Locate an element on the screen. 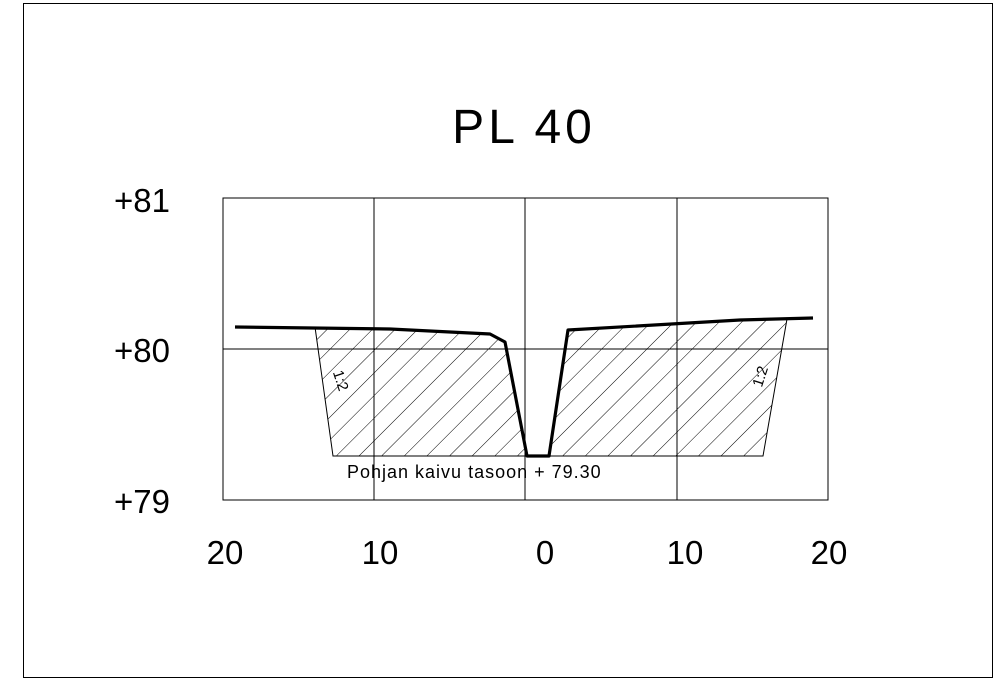  y-label-80: +80 is located at coordinates (142, 350).